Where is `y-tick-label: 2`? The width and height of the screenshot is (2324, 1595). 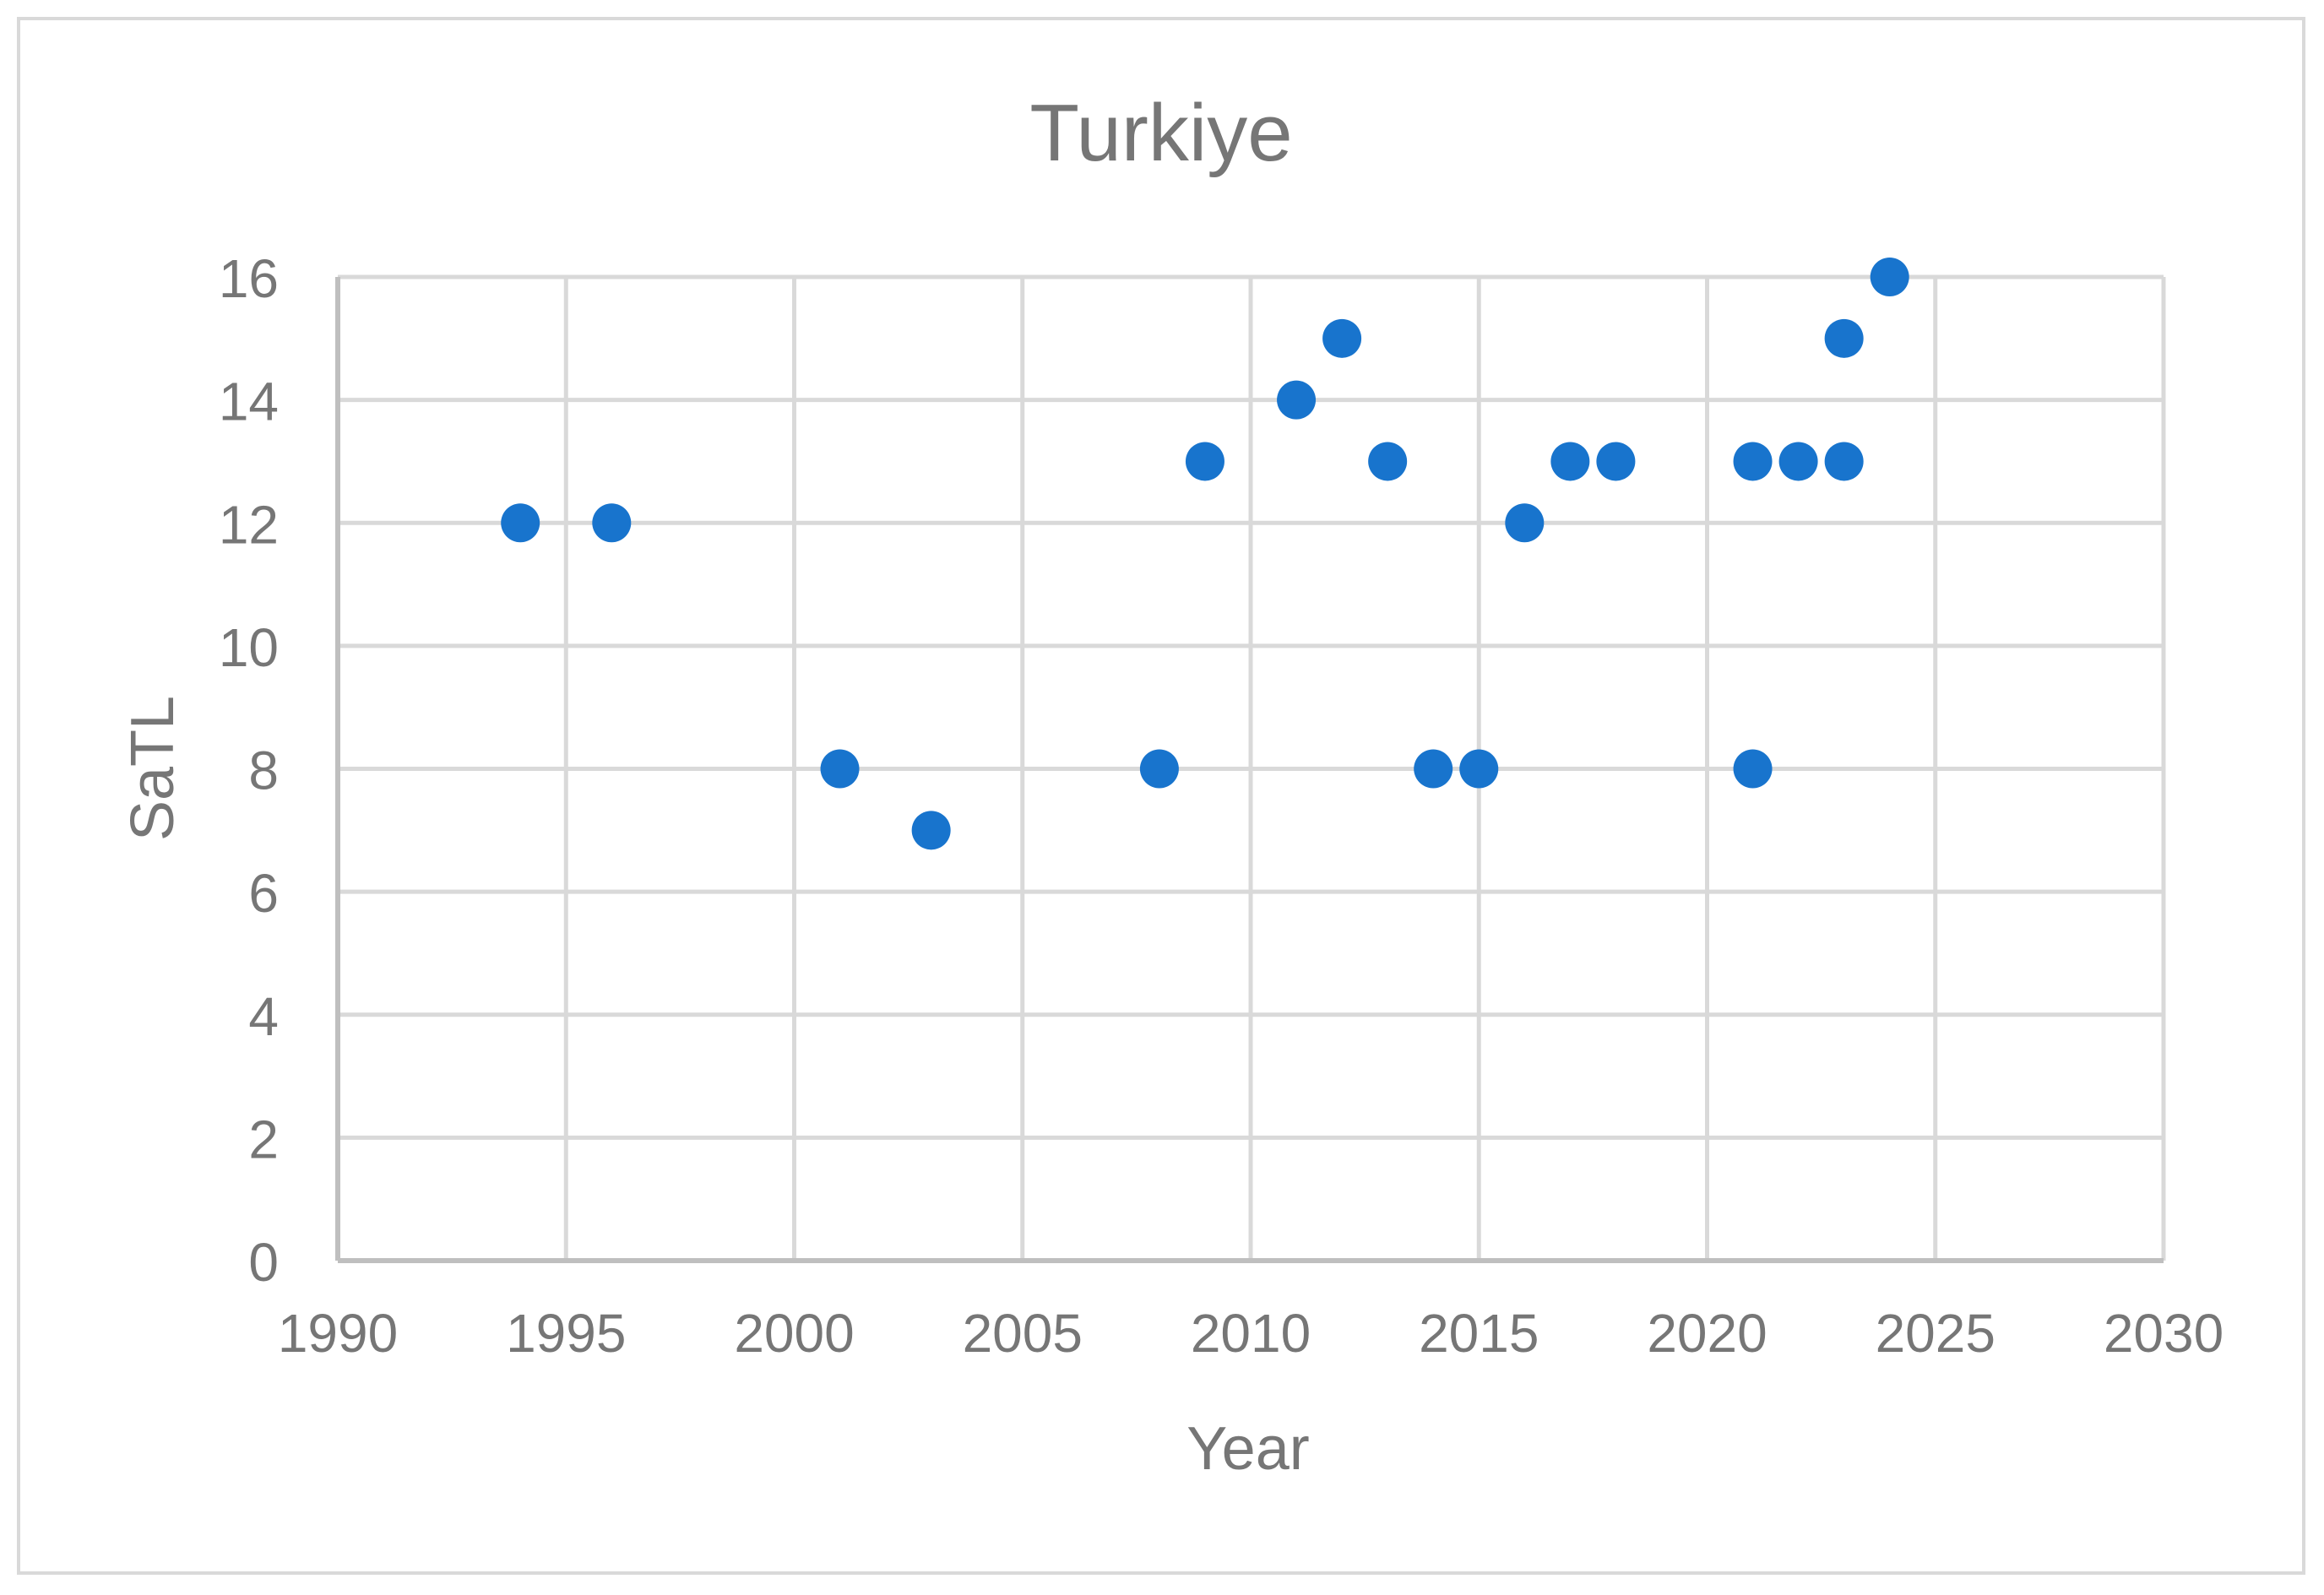 y-tick-label: 2 is located at coordinates (263, 1139).